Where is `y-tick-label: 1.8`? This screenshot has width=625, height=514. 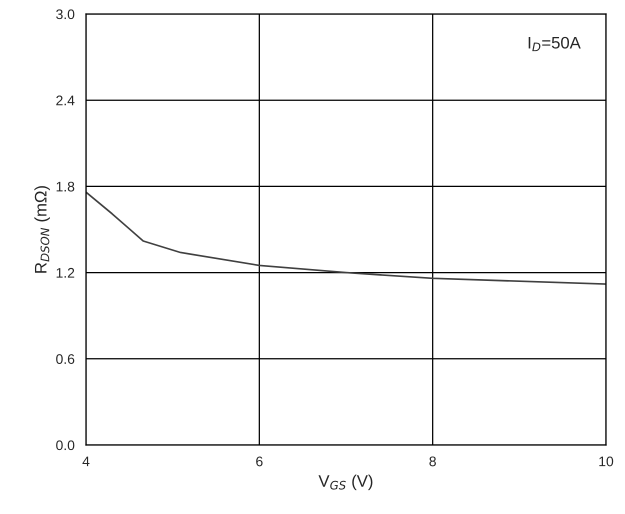
y-tick-label: 1.8 is located at coordinates (65, 187).